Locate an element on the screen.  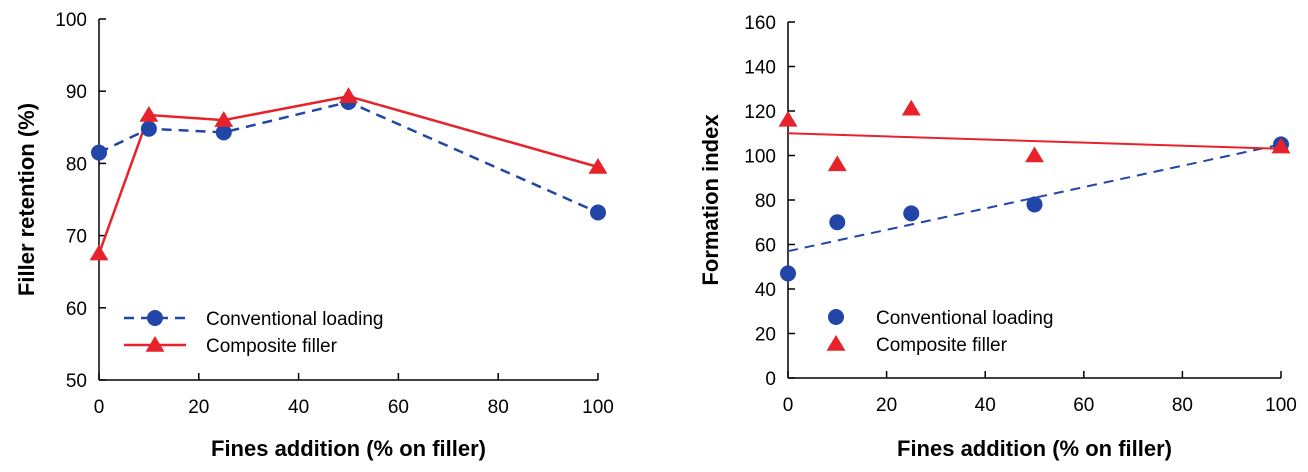
y-tick-label: 90 is located at coordinates (76, 92).